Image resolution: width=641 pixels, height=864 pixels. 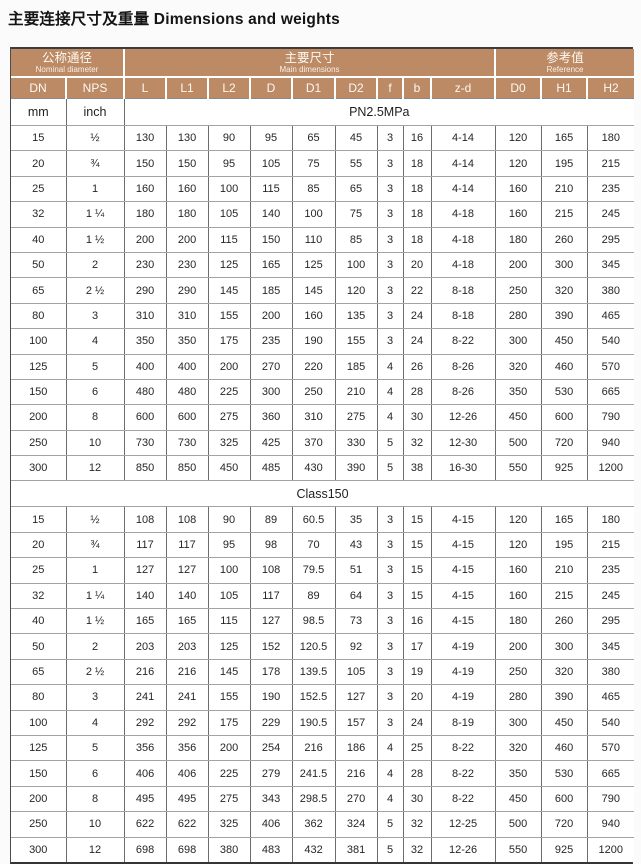 What do you see at coordinates (417, 392) in the screenshot?
I see `table-cell: 28` at bounding box center [417, 392].